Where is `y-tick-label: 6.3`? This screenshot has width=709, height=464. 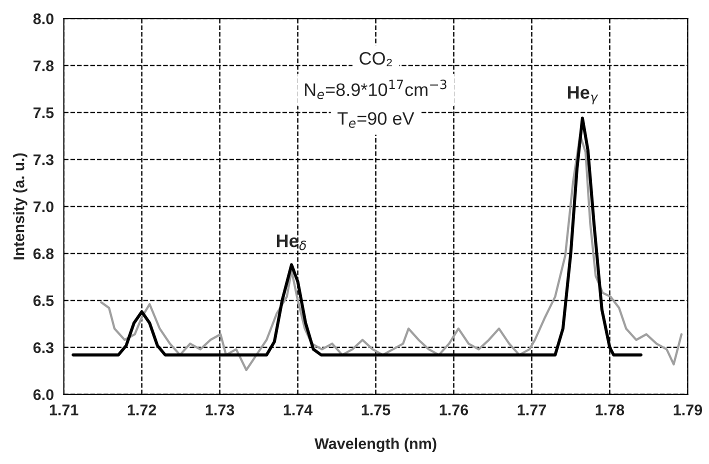 y-tick-label: 6.3 is located at coordinates (43, 348).